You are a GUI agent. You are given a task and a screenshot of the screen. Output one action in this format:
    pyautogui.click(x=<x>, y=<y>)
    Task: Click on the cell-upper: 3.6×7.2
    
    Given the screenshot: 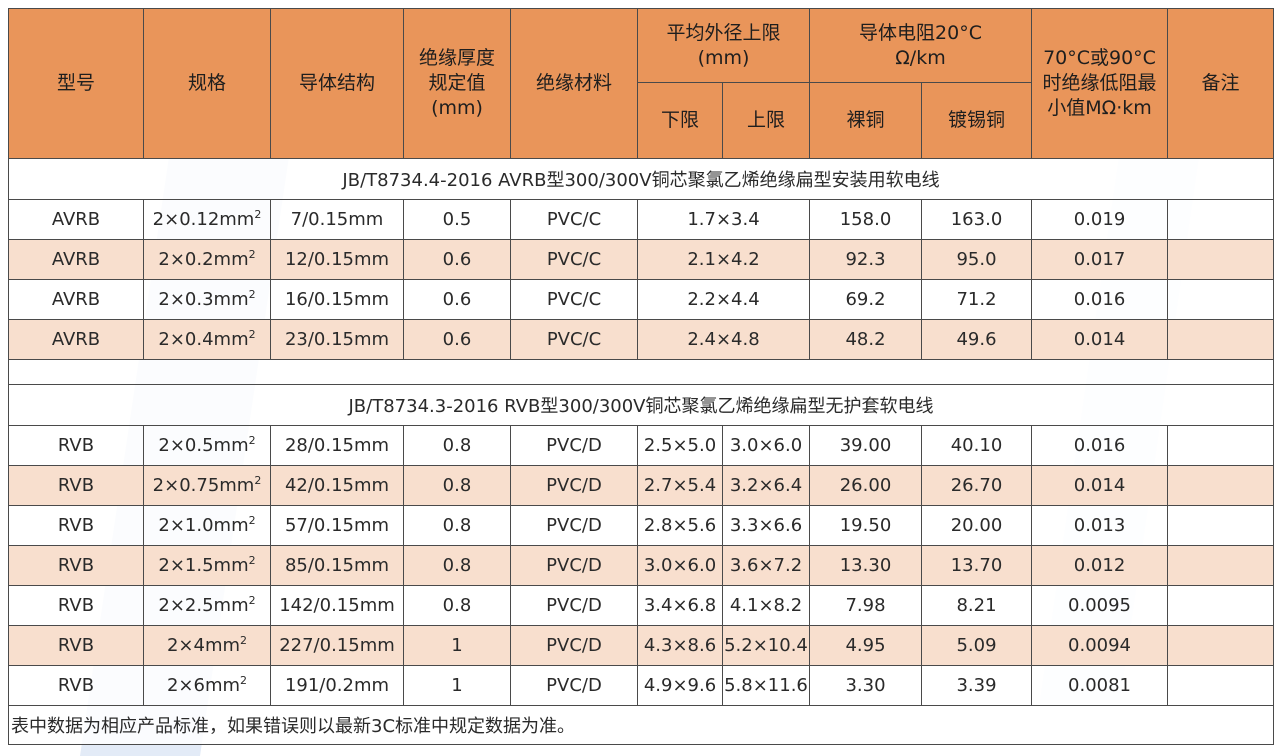 What is the action you would take?
    pyautogui.click(x=766, y=565)
    